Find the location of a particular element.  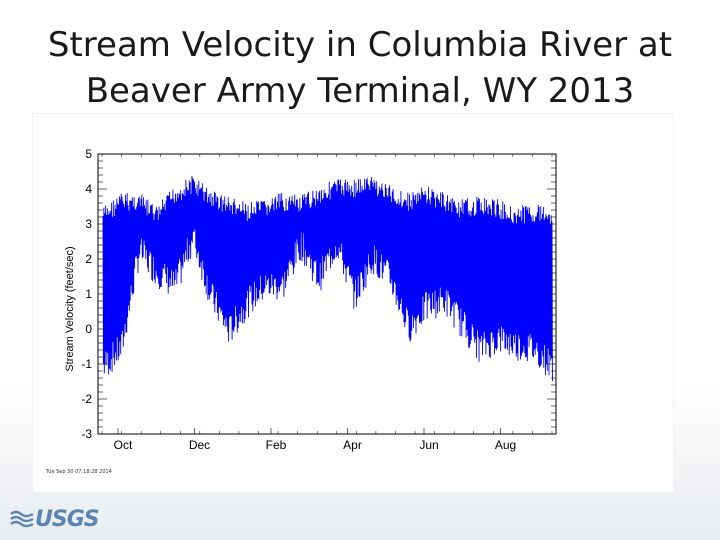

y-axis-label: Stream Velocity (feet/sec) is located at coordinates (70, 308).